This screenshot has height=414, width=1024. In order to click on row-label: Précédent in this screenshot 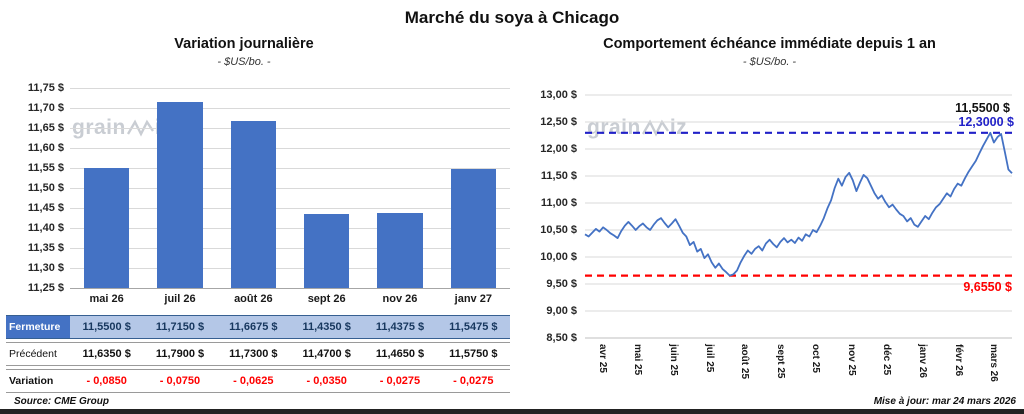, I will do `click(33, 354)`.